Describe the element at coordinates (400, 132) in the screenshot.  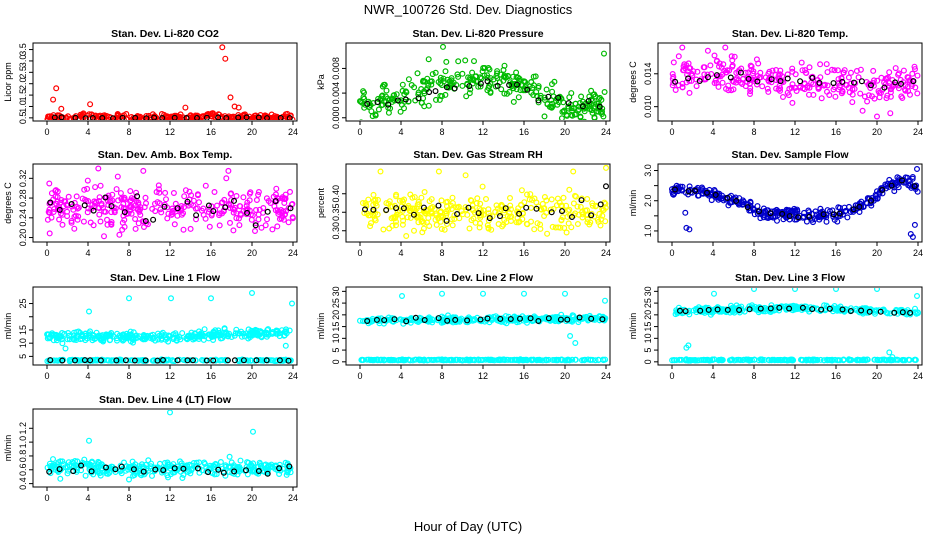
I see `x-tick-label: 4` at that location.